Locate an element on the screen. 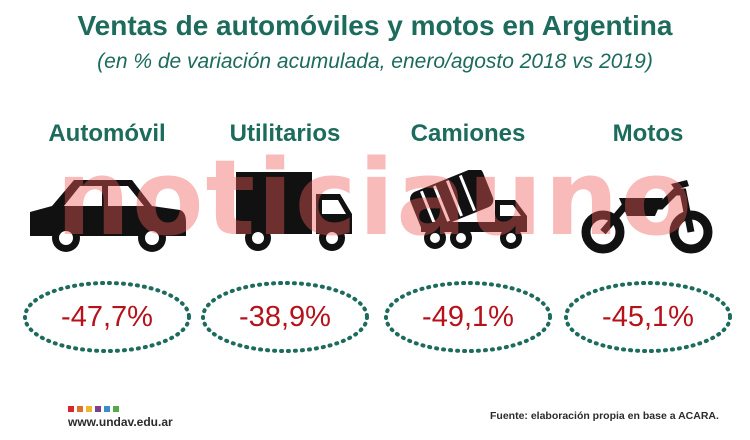  value-label: -38,9% is located at coordinates (285, 317).